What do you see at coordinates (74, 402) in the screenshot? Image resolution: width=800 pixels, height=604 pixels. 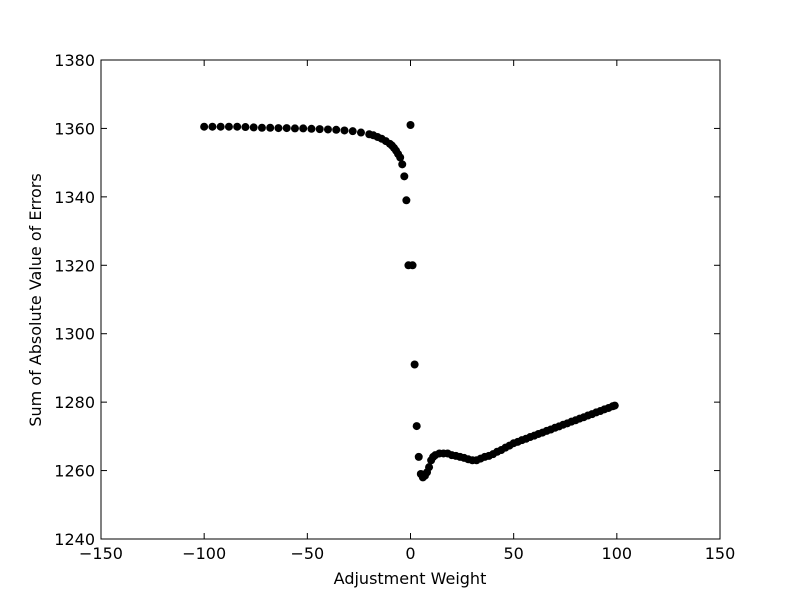 I see `y-tick-label: 1280` at bounding box center [74, 402].